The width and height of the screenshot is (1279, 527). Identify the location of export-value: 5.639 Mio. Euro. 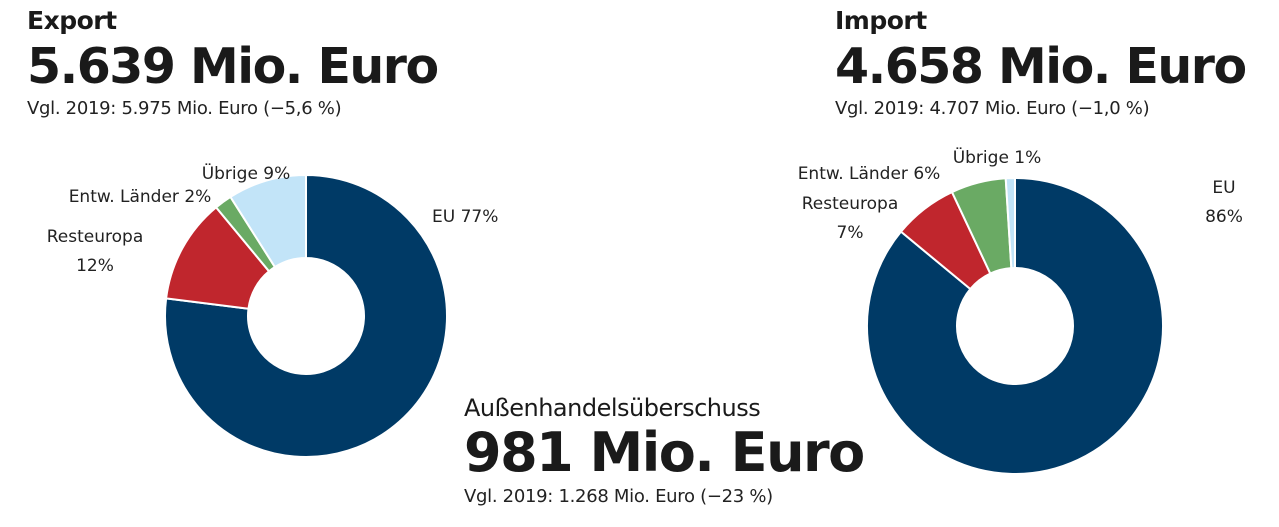
(233, 66).